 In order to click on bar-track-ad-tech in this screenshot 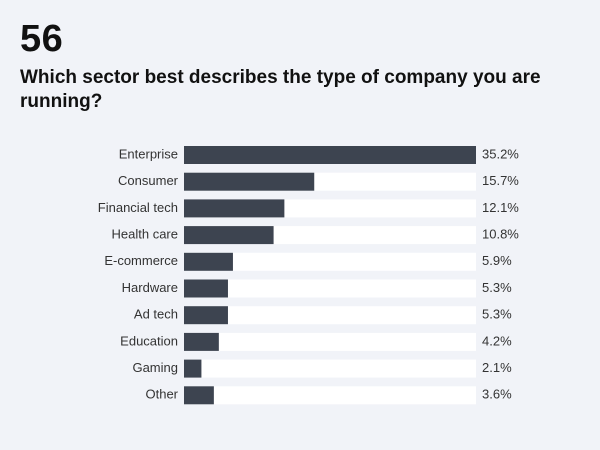, I will do `click(330, 315)`.